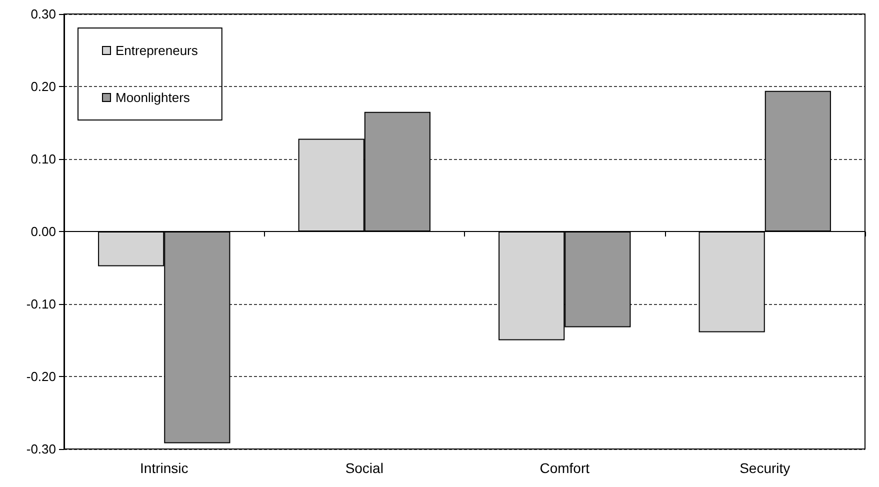 Image resolution: width=879 pixels, height=487 pixels. I want to click on legend-label: Moonlighters, so click(153, 97).